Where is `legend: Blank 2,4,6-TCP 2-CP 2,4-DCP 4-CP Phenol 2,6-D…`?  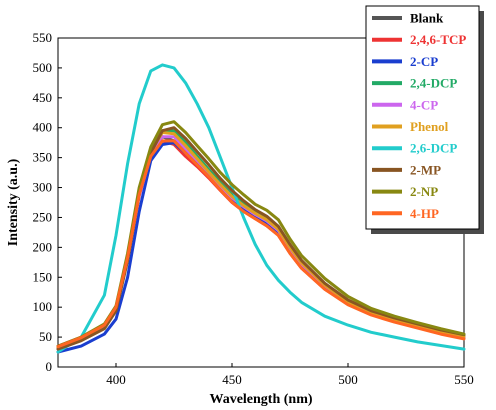
legend: Blank 2,4,6-TCP 2-CP 2,4-DCP 4-CP Phenol 2,6-D… is located at coordinates (424, 119).